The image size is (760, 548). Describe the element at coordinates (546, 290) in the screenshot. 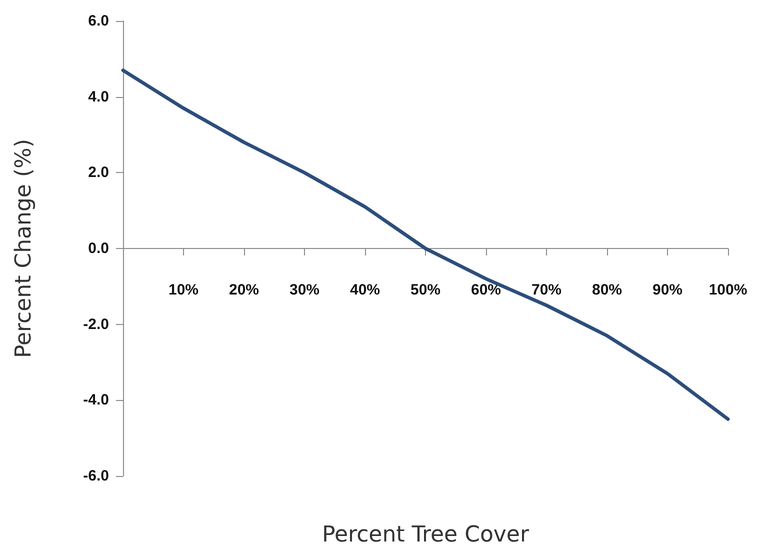

I see `x-tick-label: 70%` at that location.